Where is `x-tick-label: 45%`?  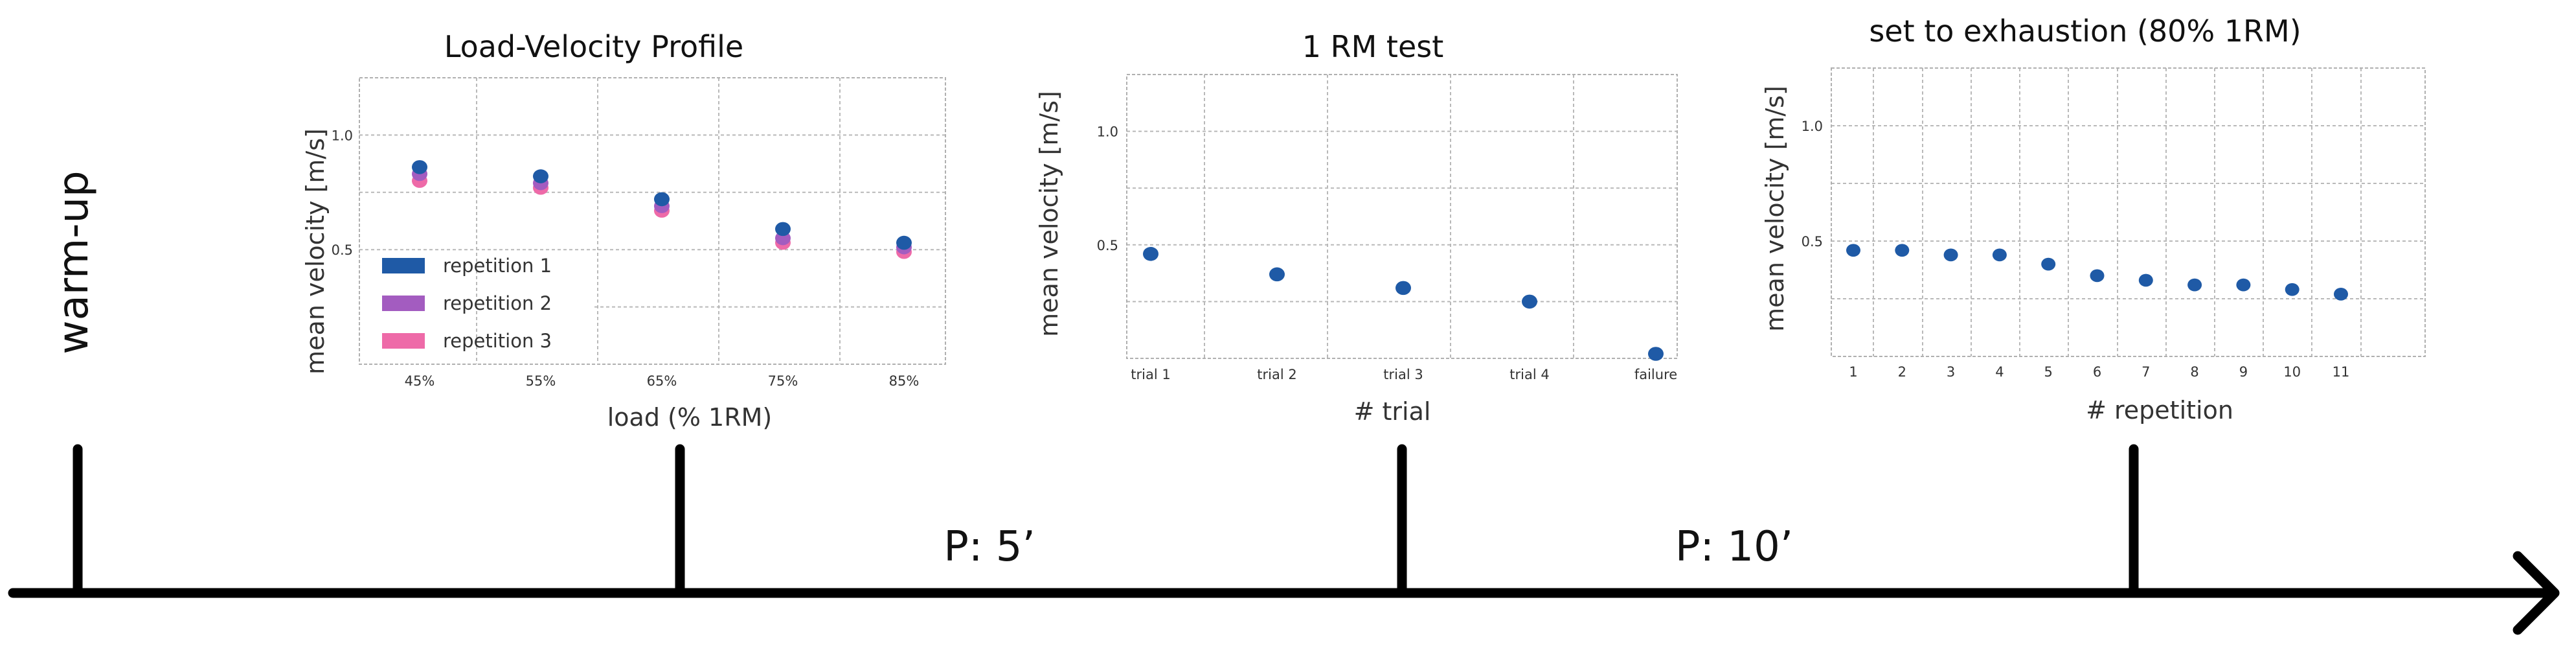
x-tick-label: 45% is located at coordinates (420, 381).